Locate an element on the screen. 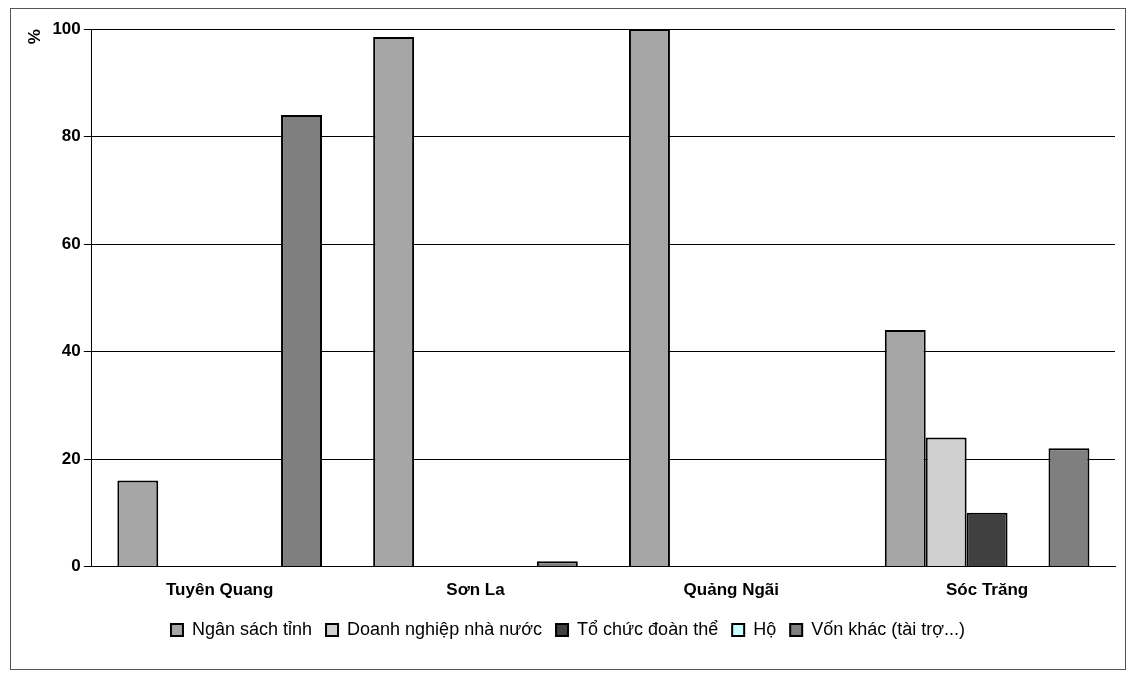  x-tick-label: Quảng Ngãi is located at coordinates (731, 590).